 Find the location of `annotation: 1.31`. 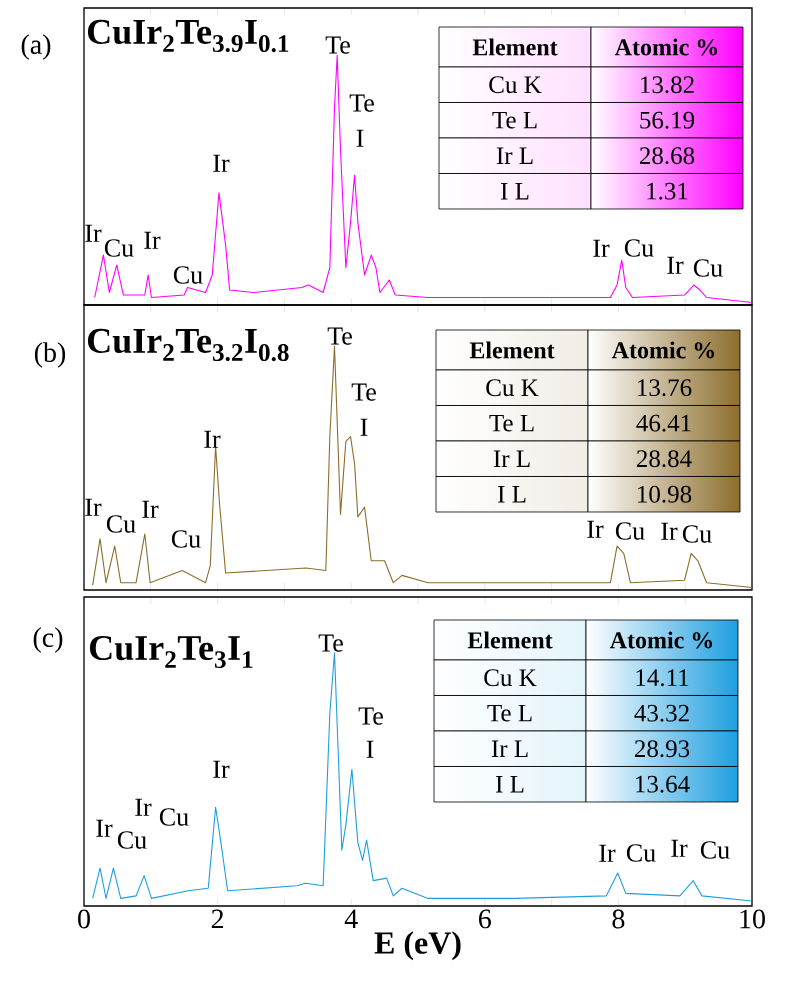

annotation: 1.31 is located at coordinates (667, 191).